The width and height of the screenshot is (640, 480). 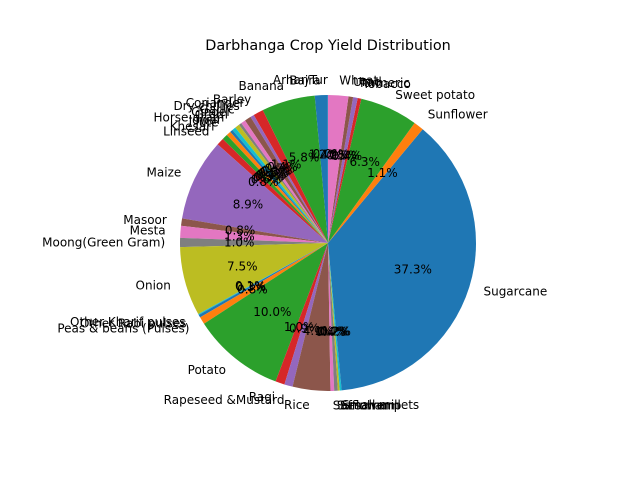 I want to click on pie-slice-rice, so click(x=311, y=317).